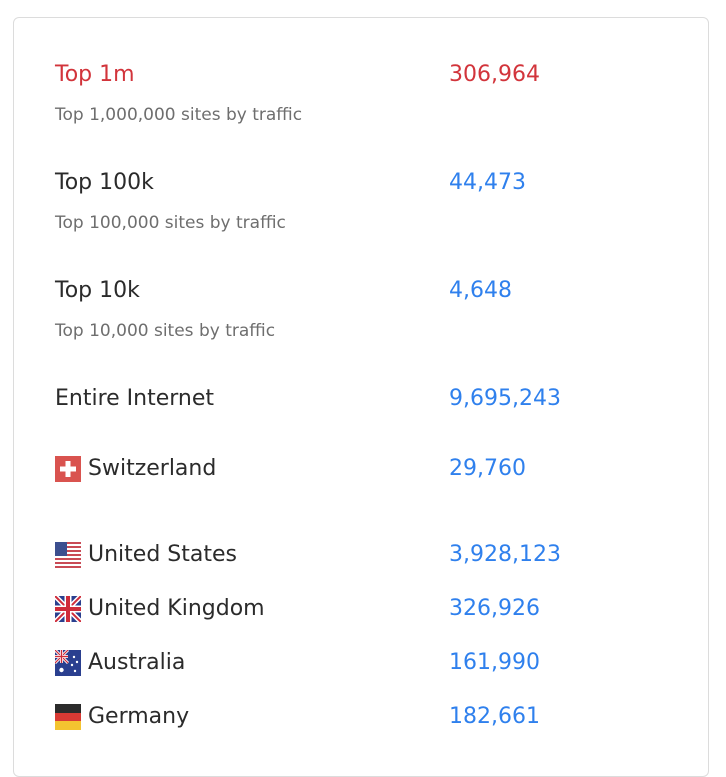 The image size is (726, 777). I want to click on country-label: United States, so click(146, 555).